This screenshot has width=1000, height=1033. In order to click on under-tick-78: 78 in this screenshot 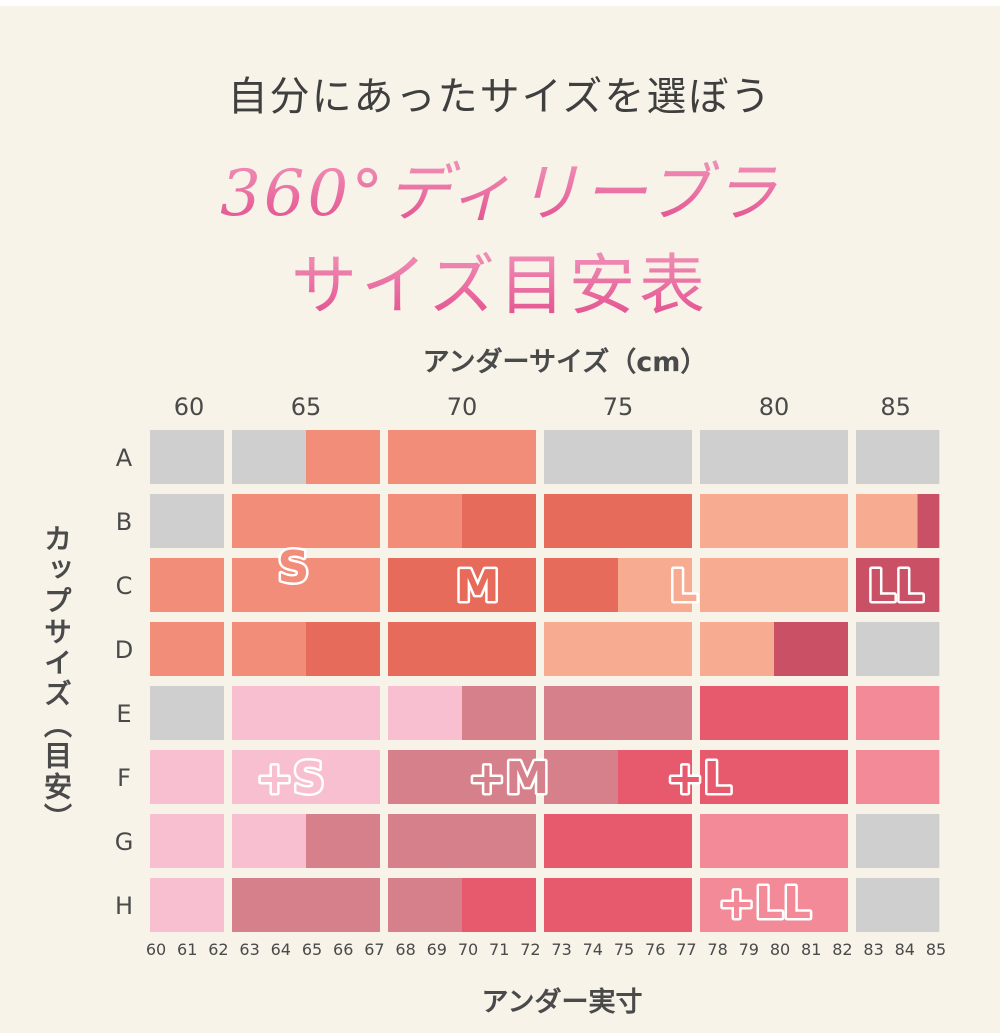, I will do `click(717, 949)`.